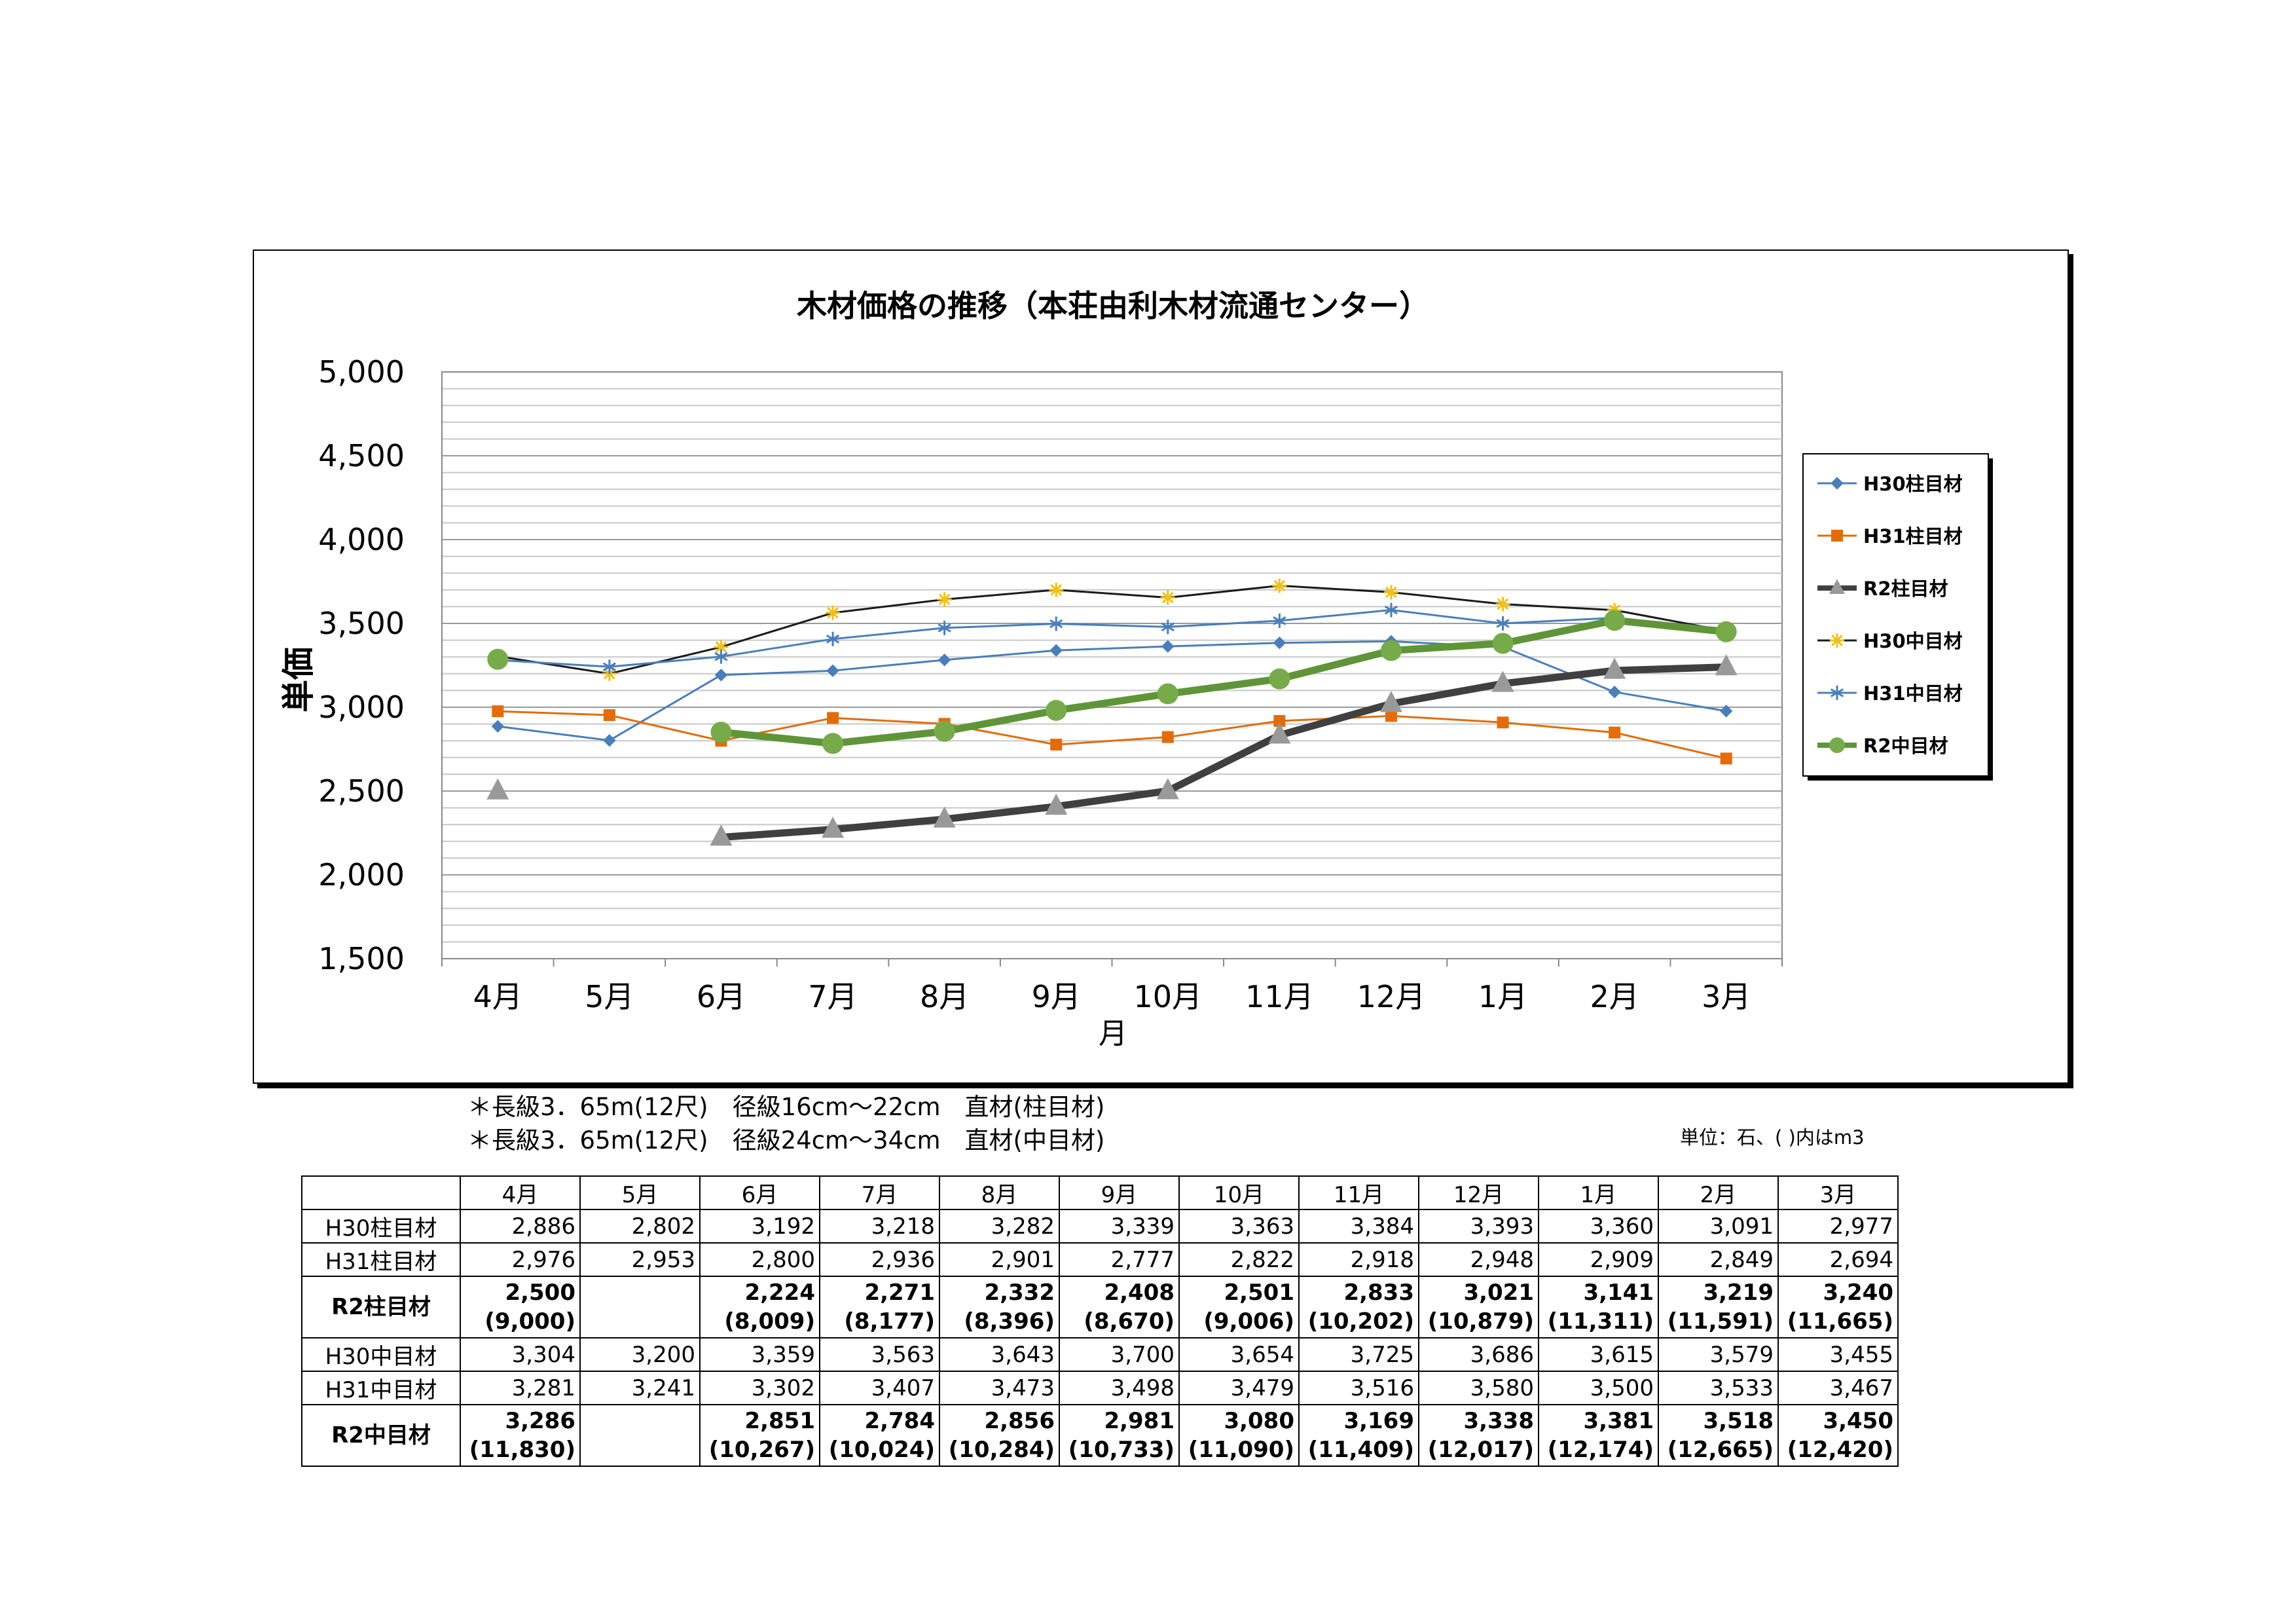 The height and width of the screenshot is (1624, 2296). Describe the element at coordinates (1598, 1388) in the screenshot. I see `table-cell: 3,500` at that location.